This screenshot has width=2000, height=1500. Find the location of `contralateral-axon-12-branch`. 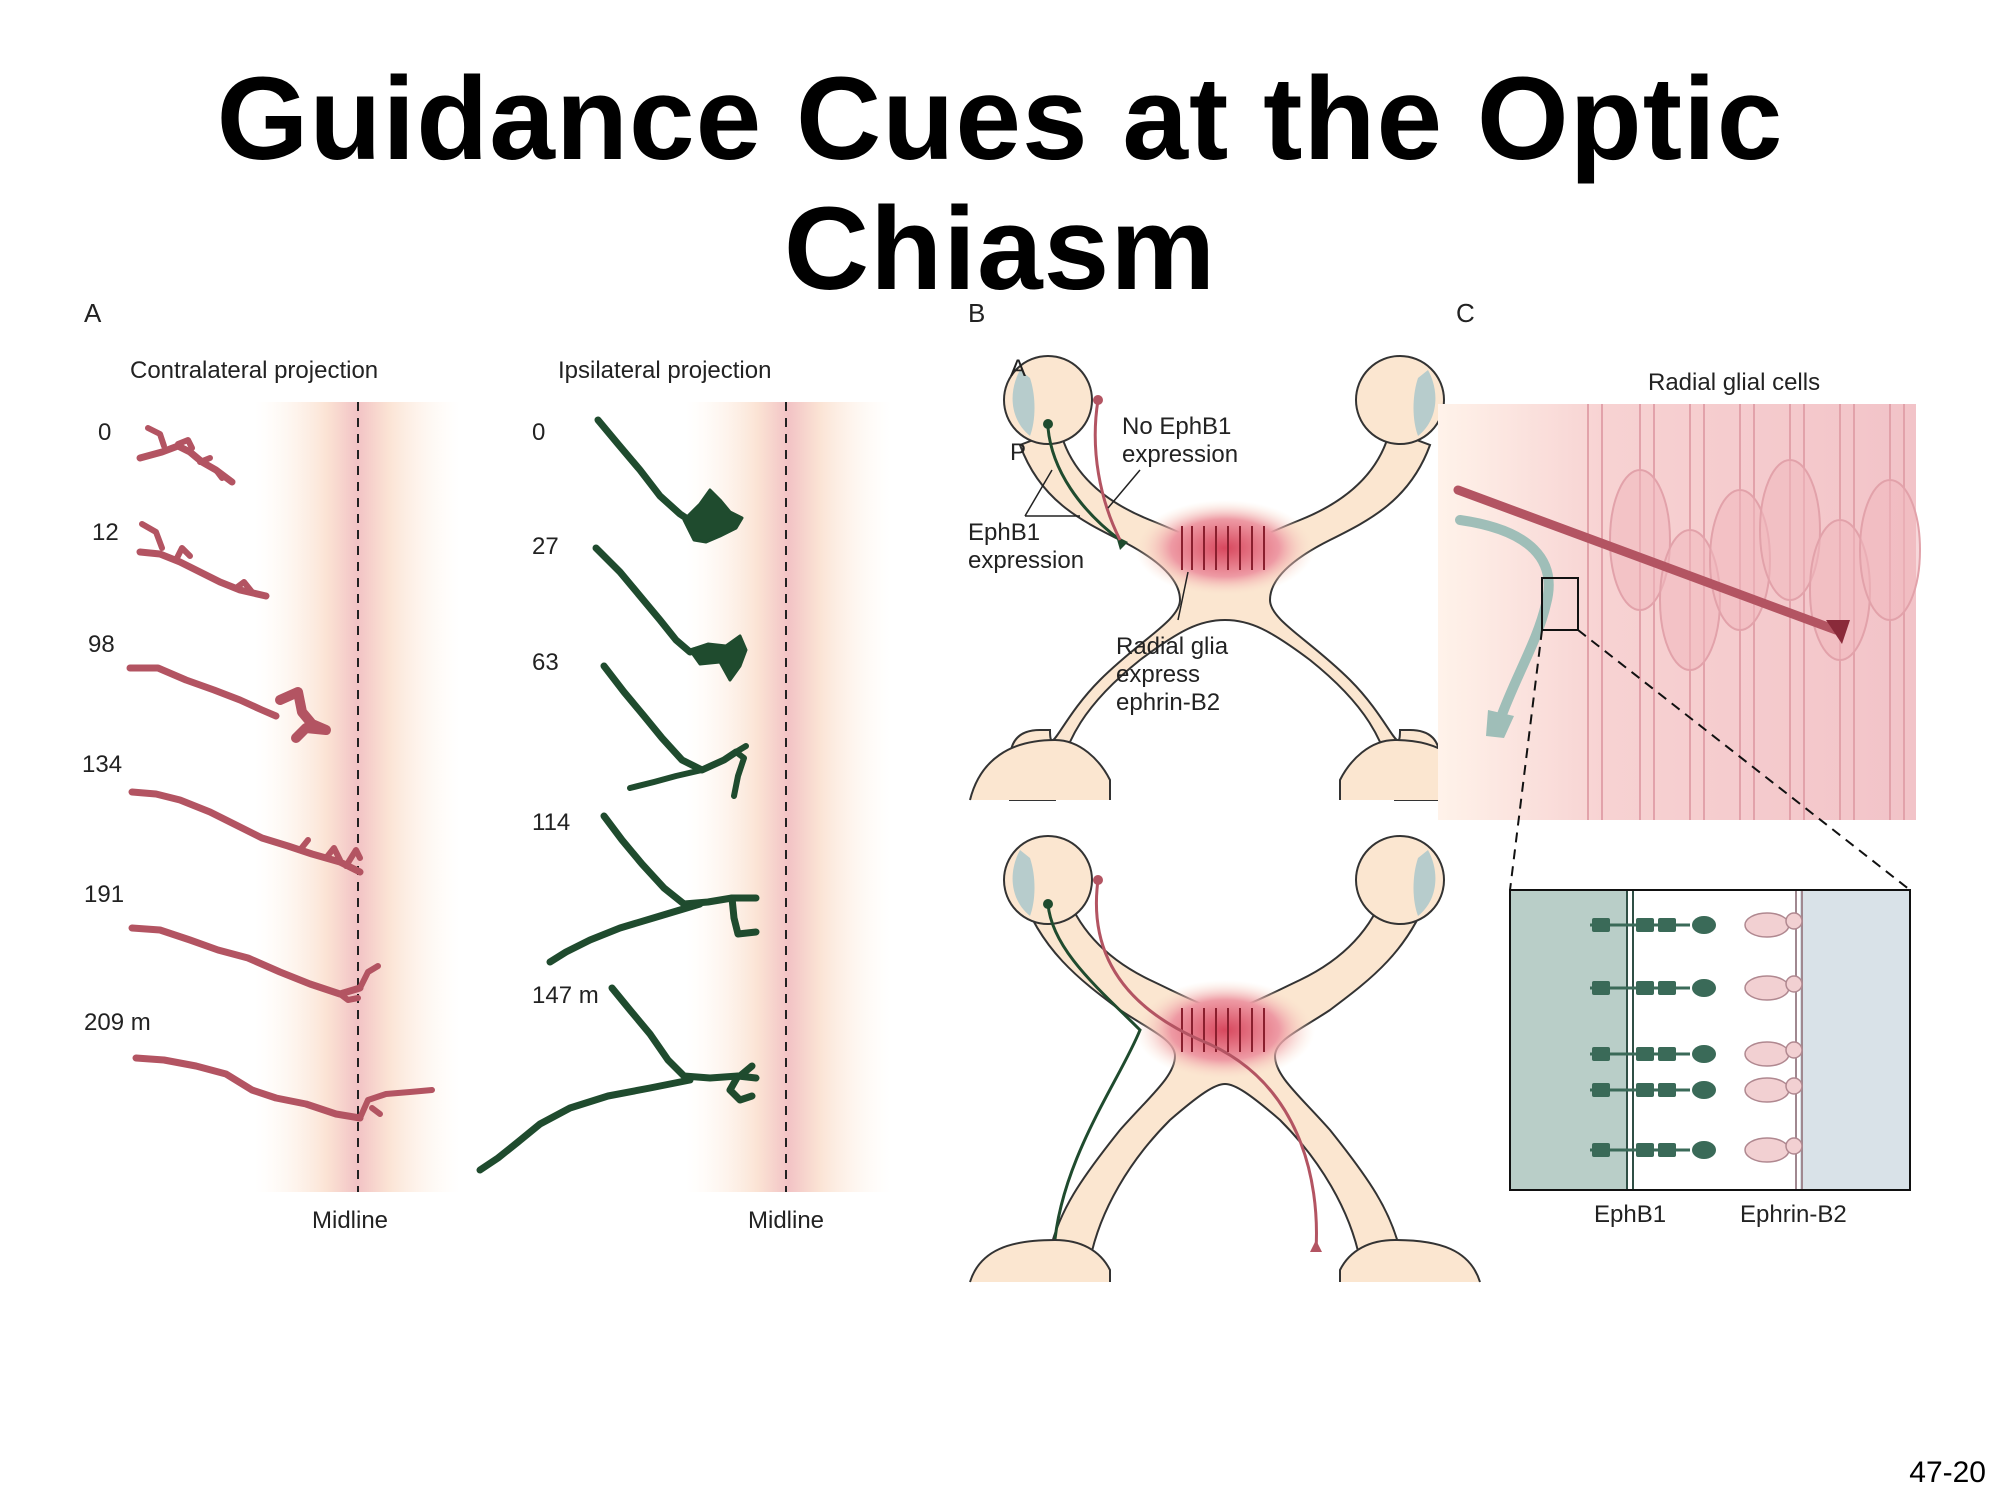

contralateral-axon-12-branch is located at coordinates (197, 558).